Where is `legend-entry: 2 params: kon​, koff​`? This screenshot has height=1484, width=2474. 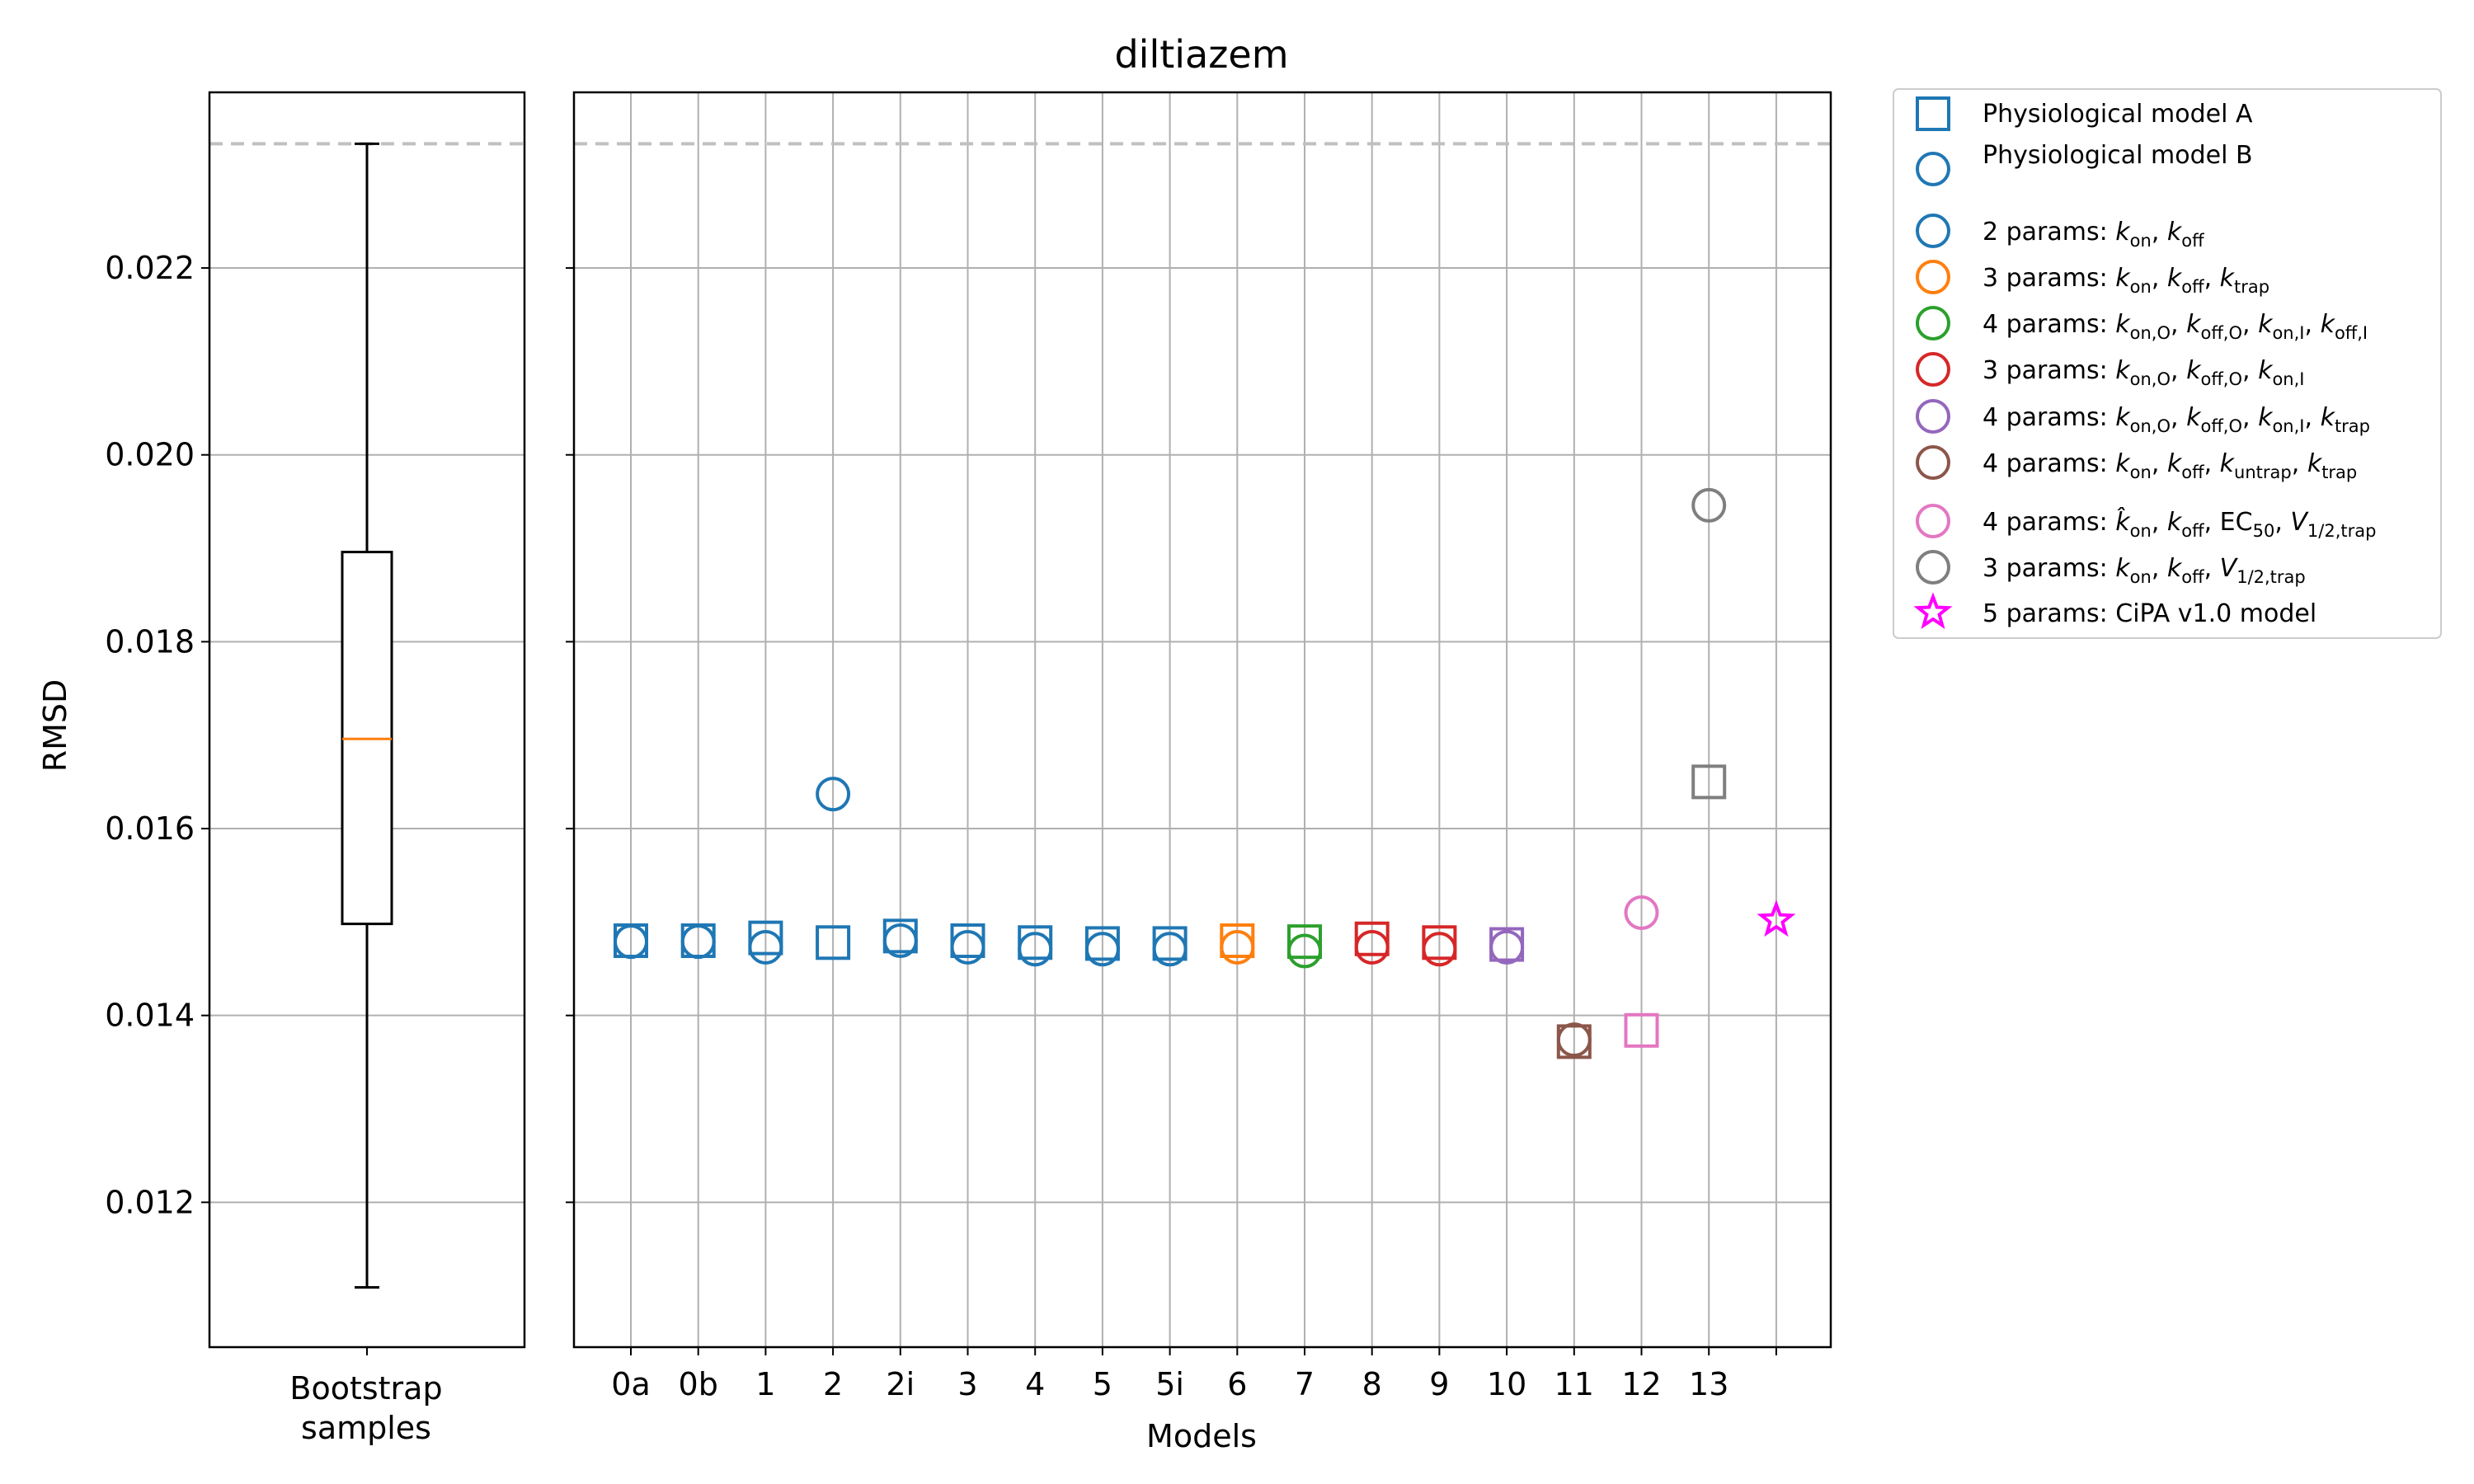
legend-entry: 2 params: kon​, koff​ is located at coordinates (2060, 233).